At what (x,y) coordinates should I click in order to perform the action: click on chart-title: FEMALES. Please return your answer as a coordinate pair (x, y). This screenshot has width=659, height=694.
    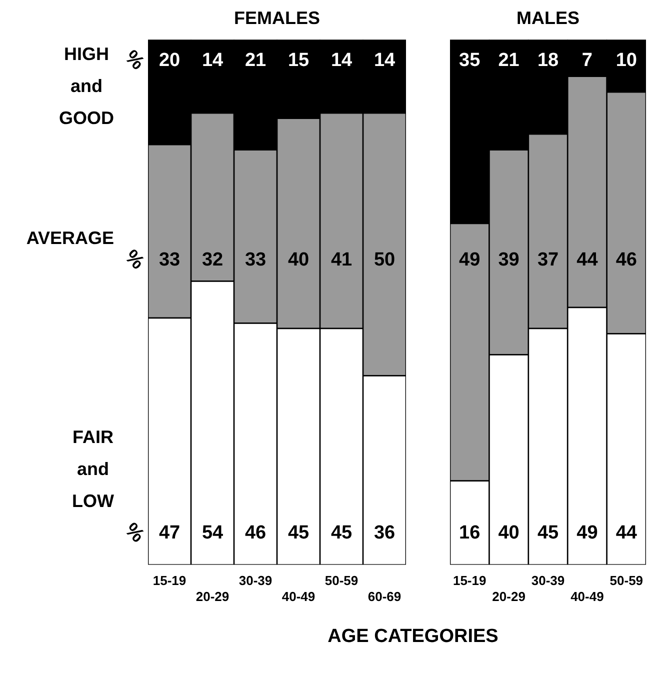
    Looking at the image, I should click on (277, 18).